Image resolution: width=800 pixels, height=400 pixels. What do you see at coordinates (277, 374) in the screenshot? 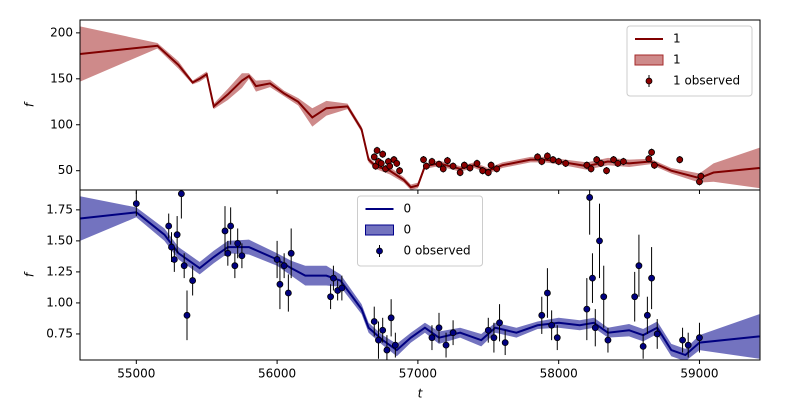
I see `x-tick-label: 56000` at bounding box center [277, 374].